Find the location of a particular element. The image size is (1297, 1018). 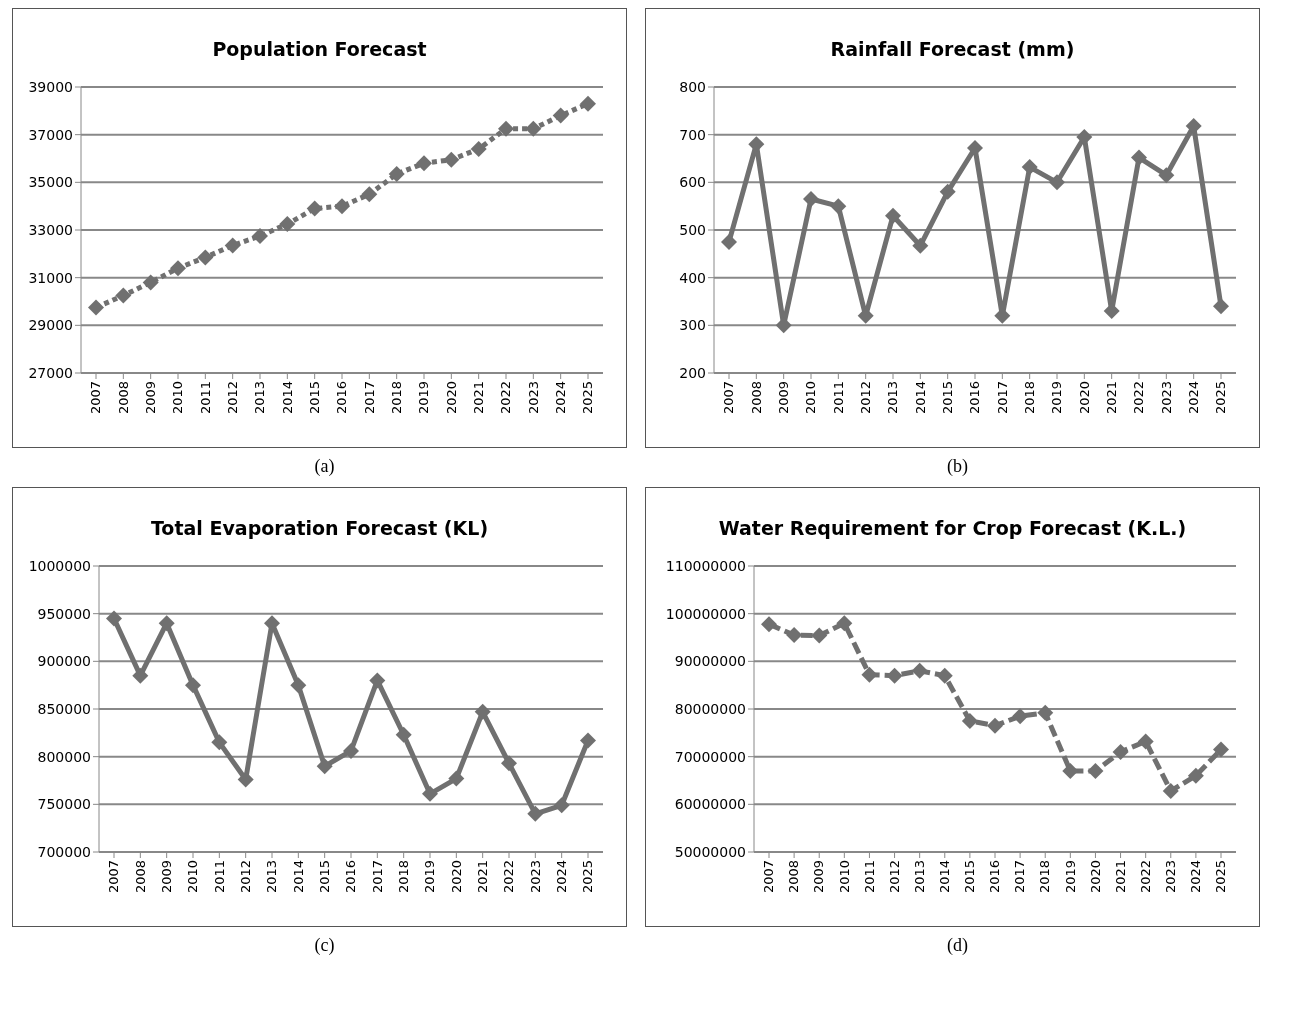

chart-title: Water Requirement for Crop Forecast (K.L.) is located at coordinates (952, 528).